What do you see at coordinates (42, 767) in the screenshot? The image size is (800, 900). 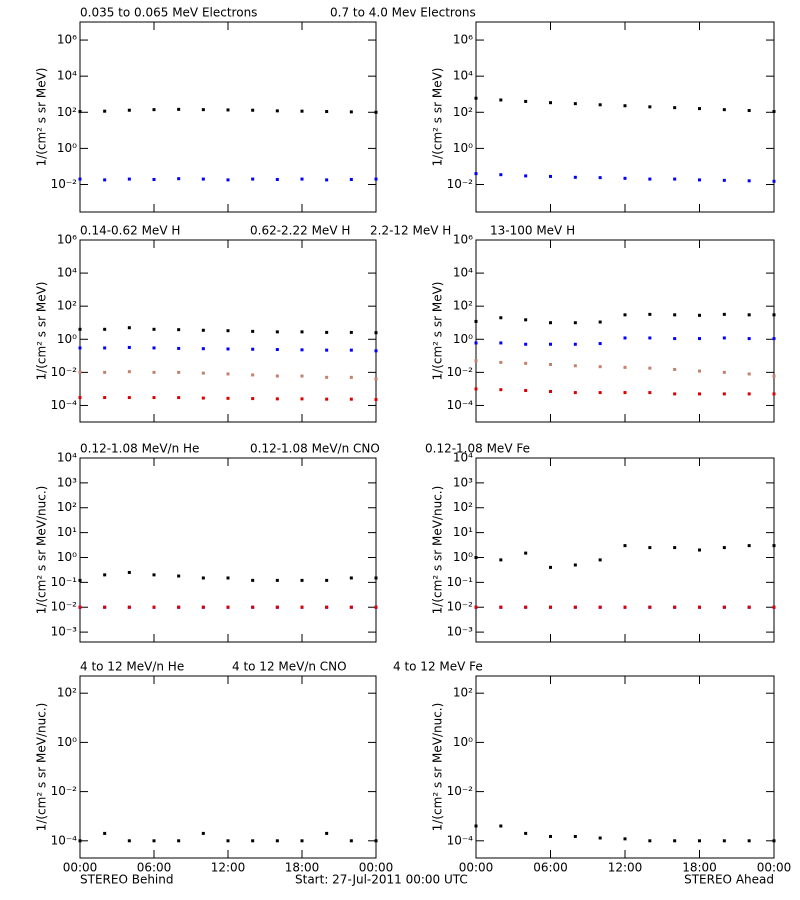 I see `y-axis-label: 1/(cm² s sr MeV/nuc.)` at bounding box center [42, 767].